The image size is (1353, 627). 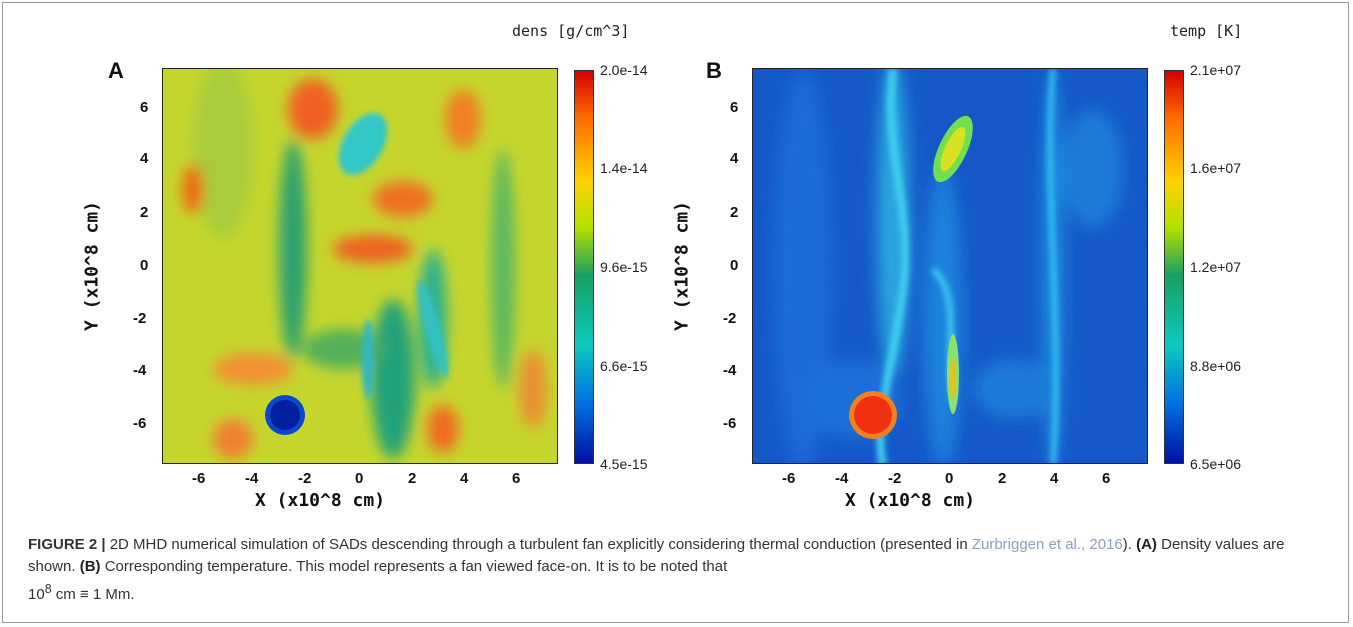 I want to click on panel-a-ytick: -4, so click(x=140, y=370).